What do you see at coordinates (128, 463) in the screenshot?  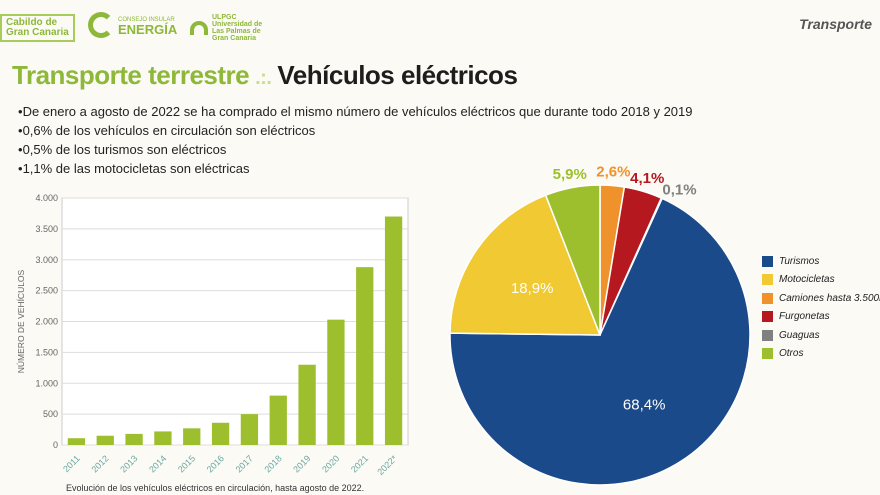 I see `x-tick-label: 2013` at bounding box center [128, 463].